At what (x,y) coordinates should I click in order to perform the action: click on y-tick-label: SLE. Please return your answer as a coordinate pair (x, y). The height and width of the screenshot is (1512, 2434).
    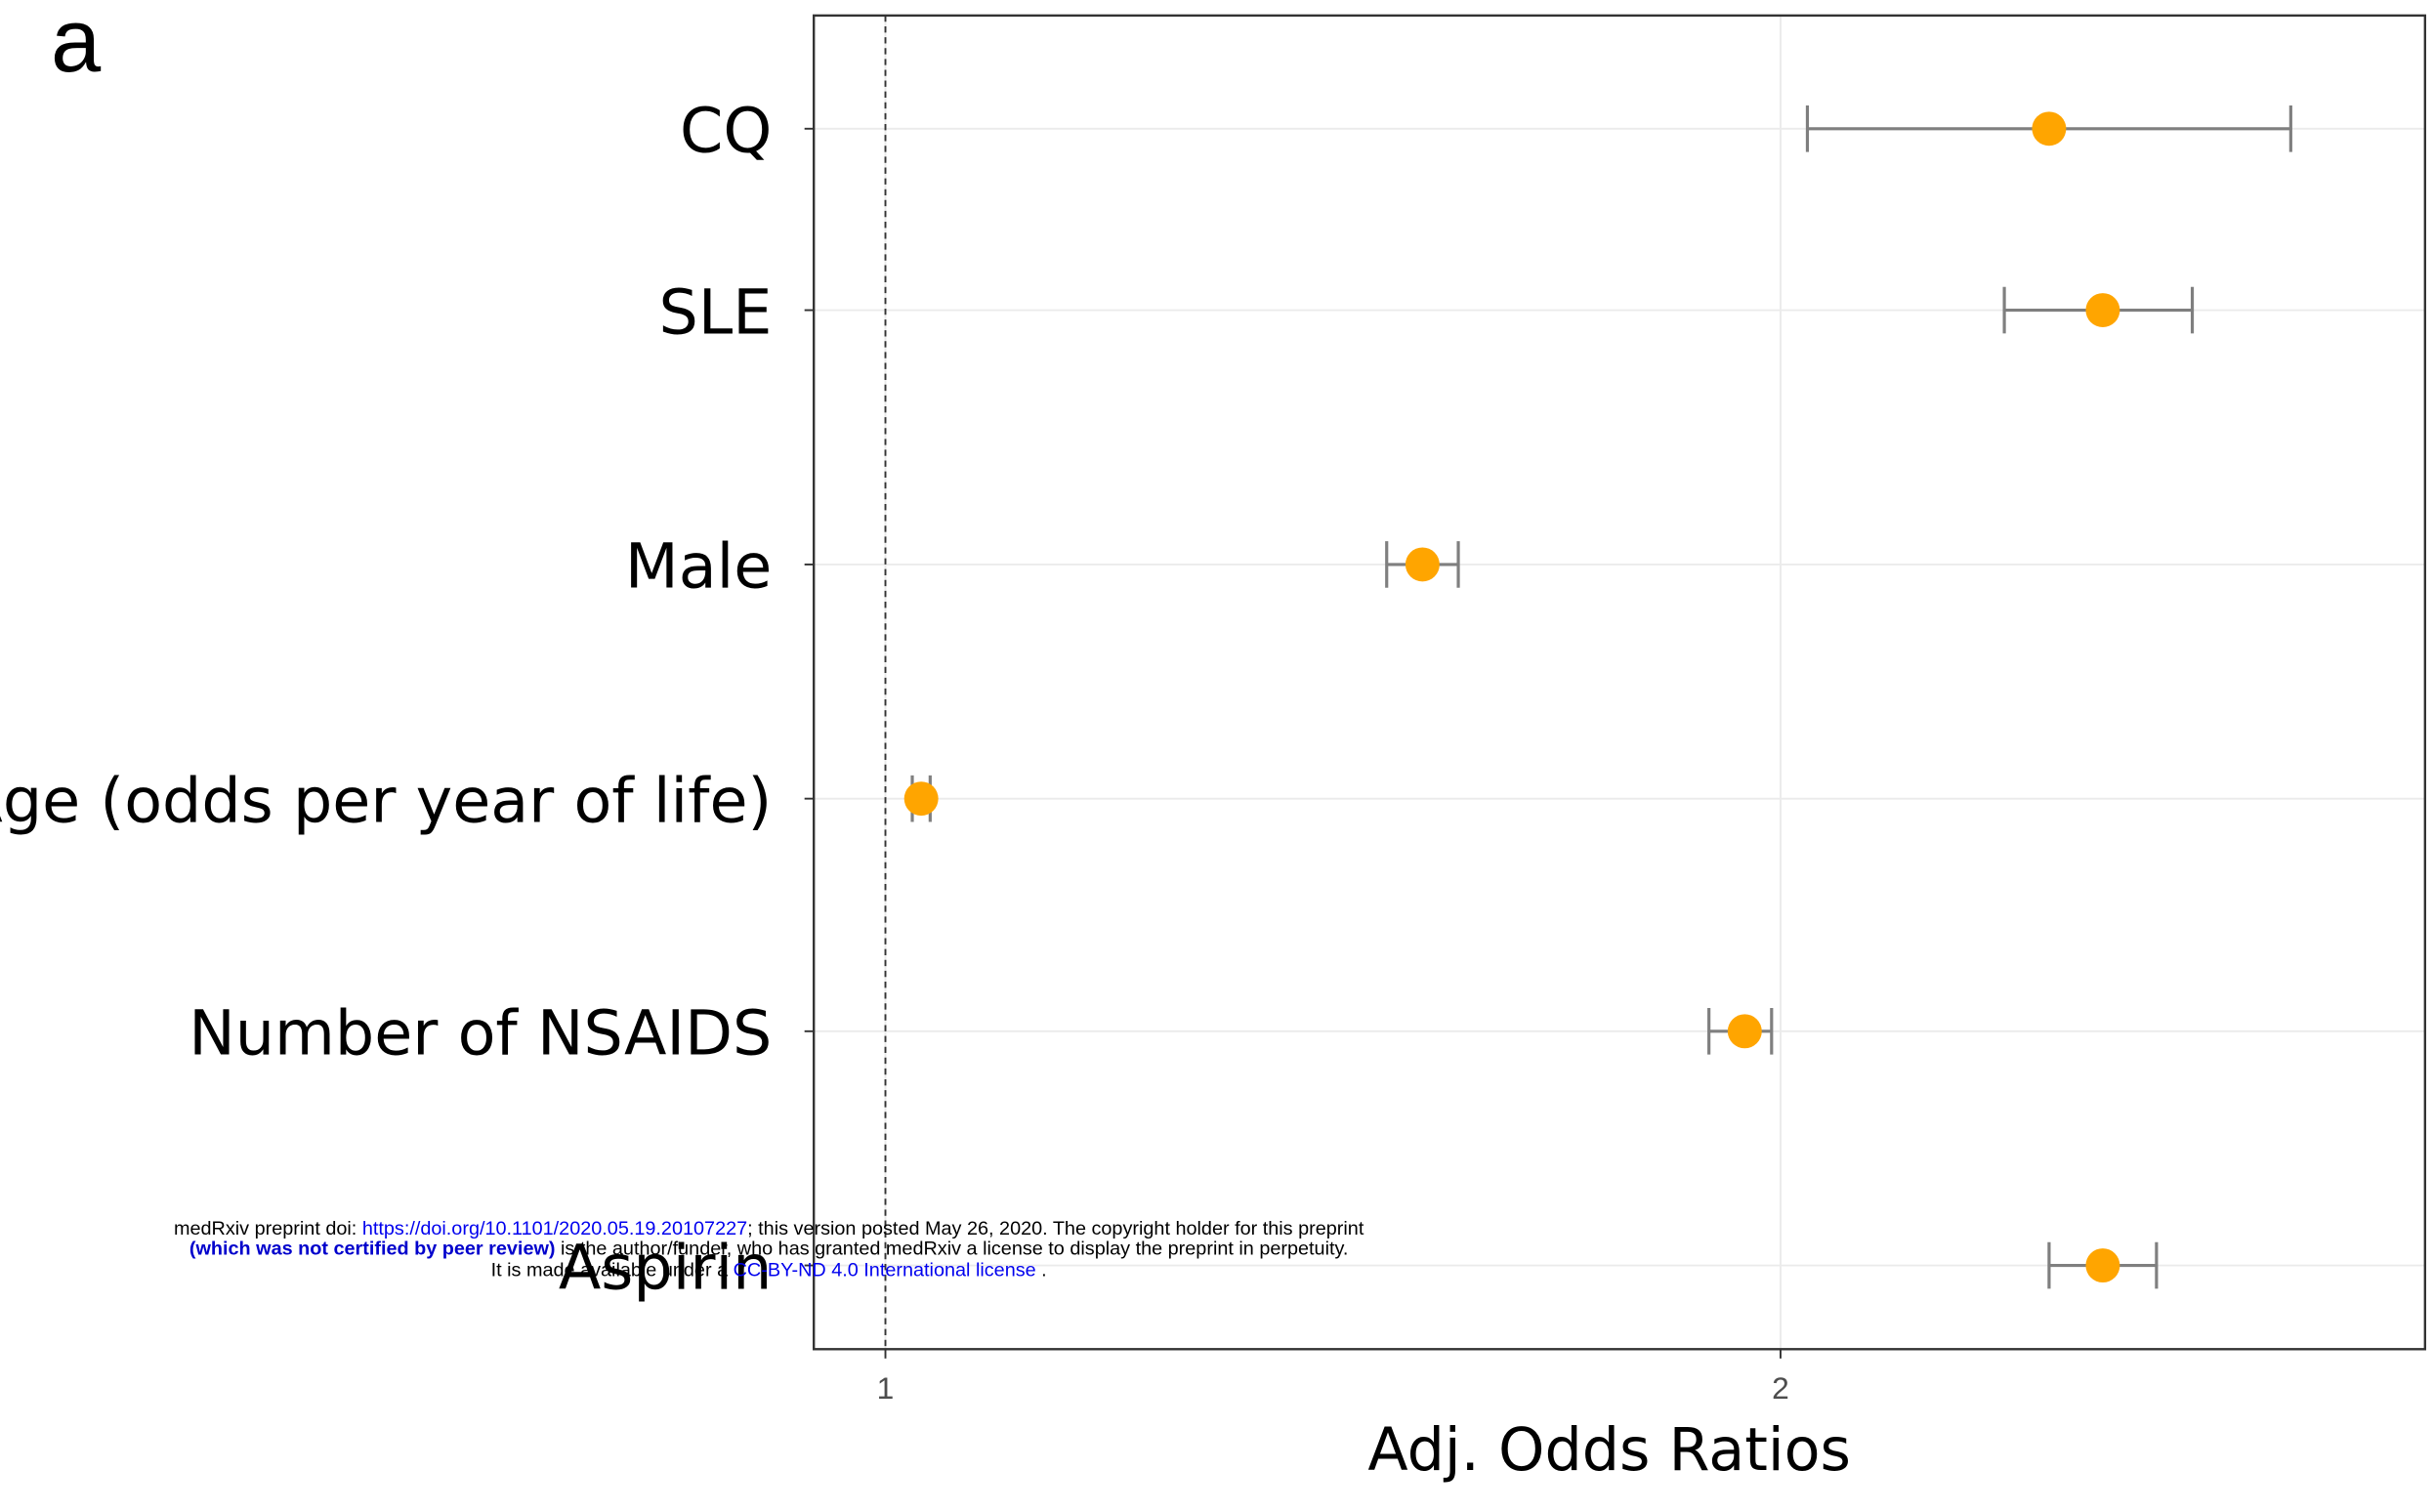
    Looking at the image, I should click on (716, 311).